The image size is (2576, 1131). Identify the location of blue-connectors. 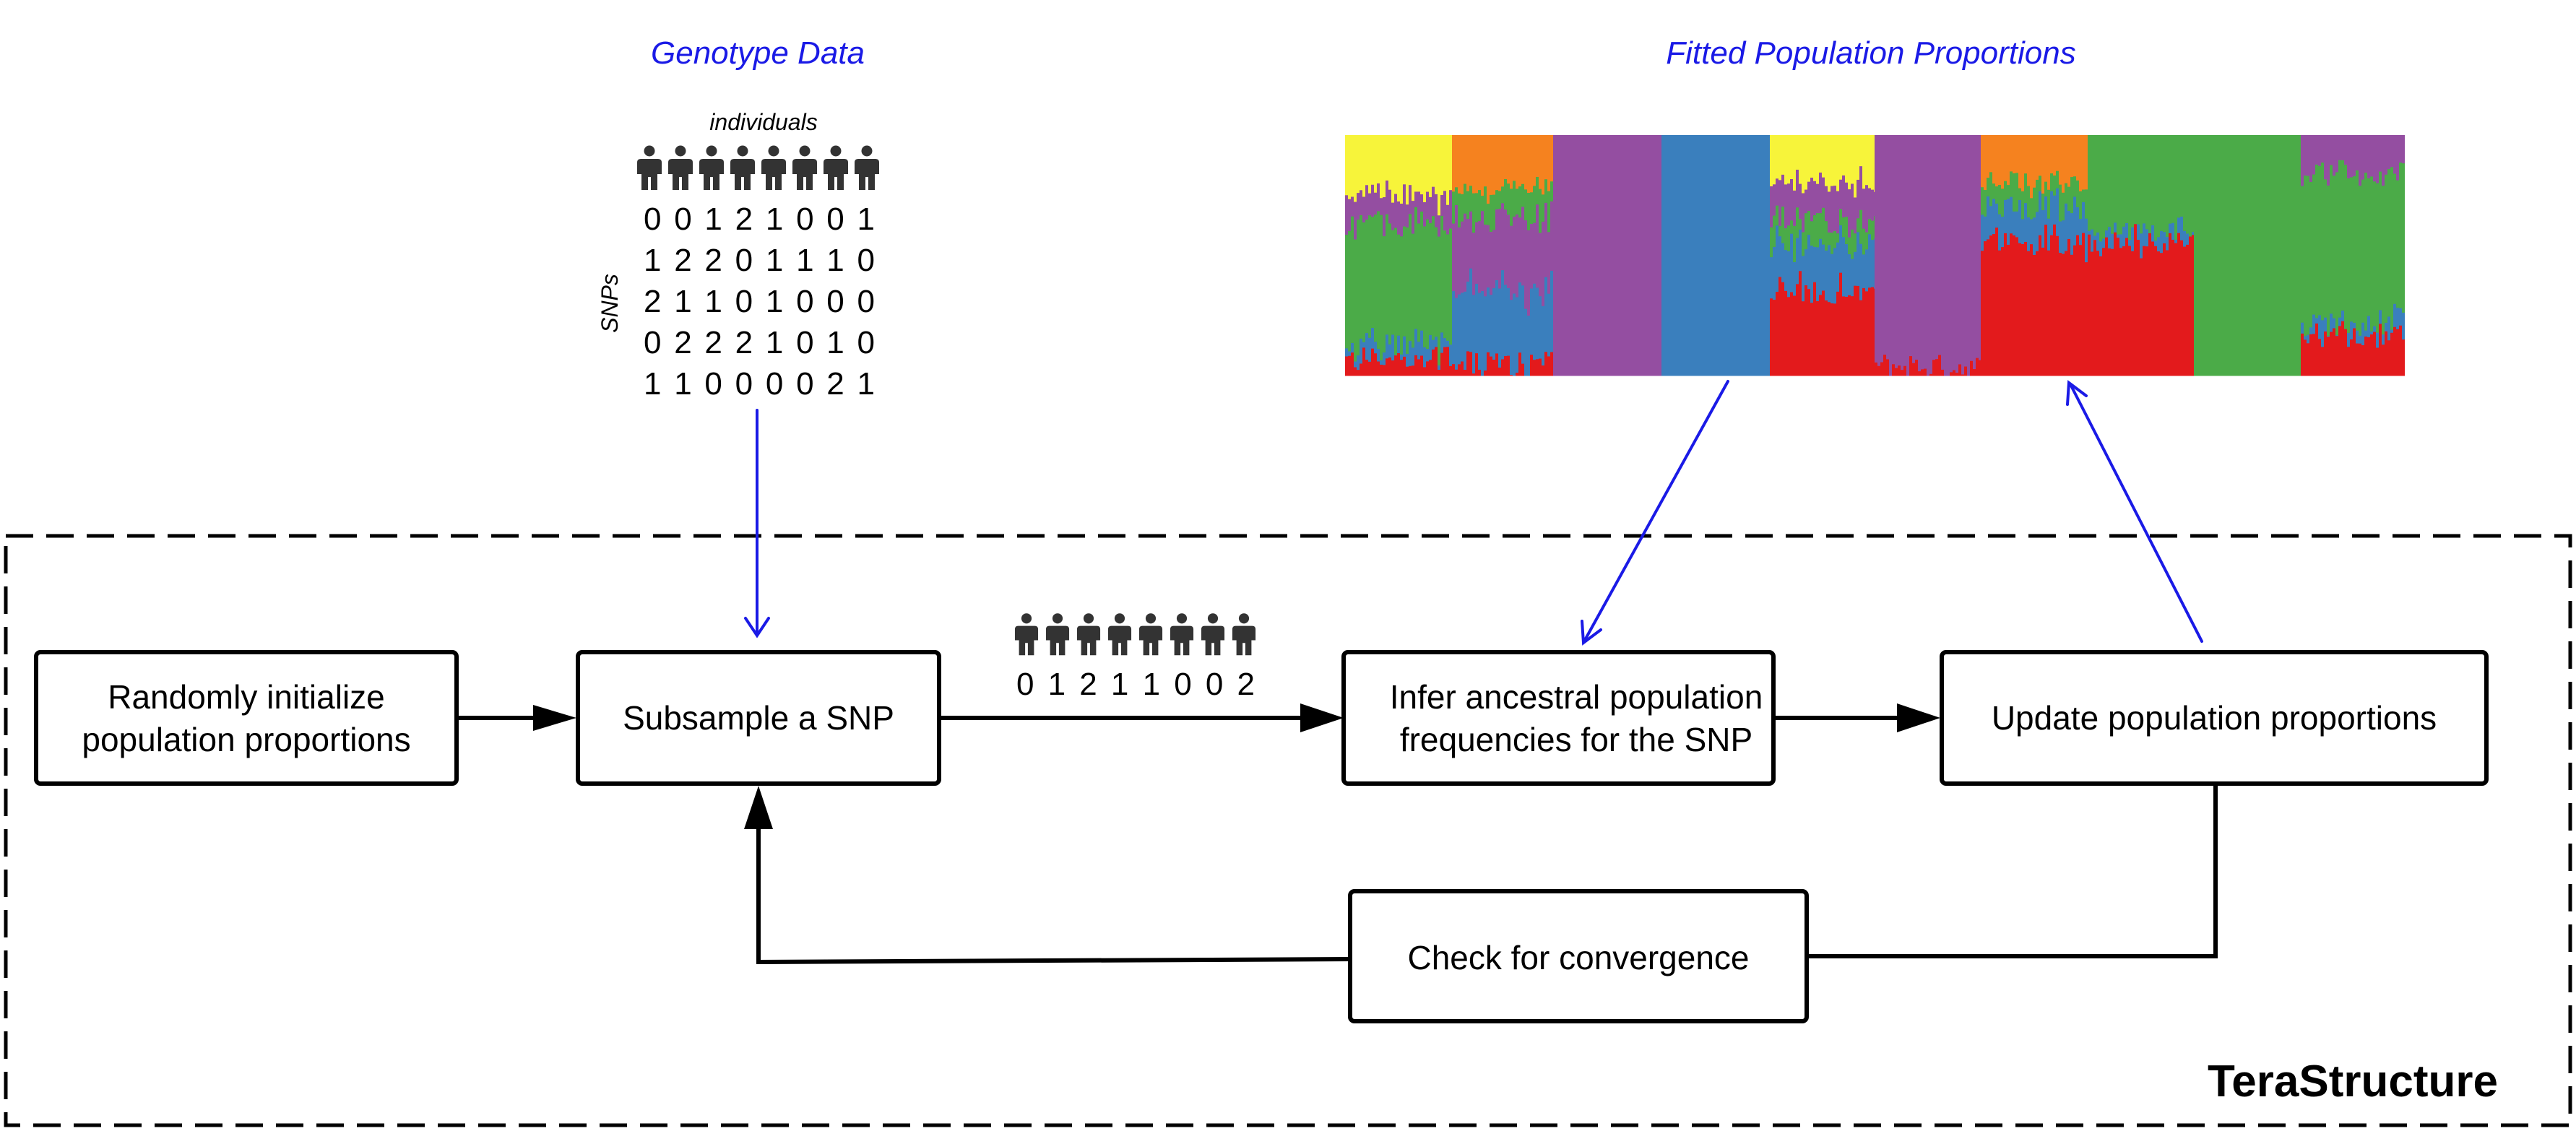
(1473, 513).